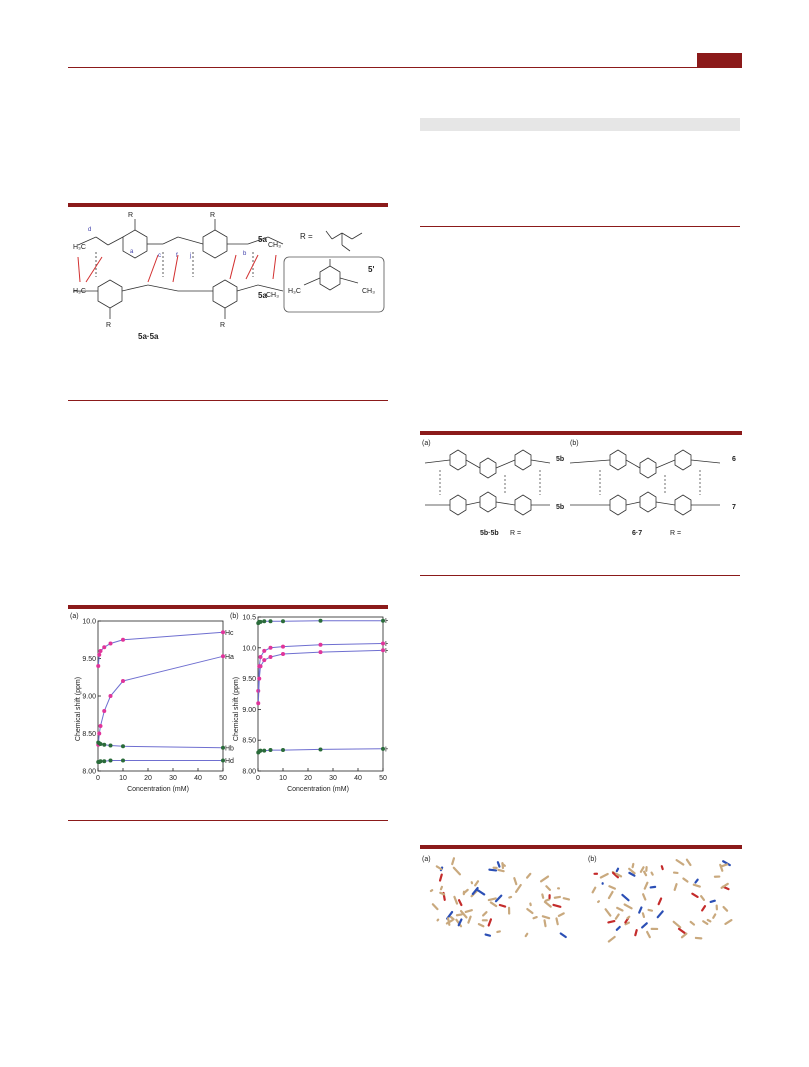  Describe the element at coordinates (258, 778) in the screenshot. I see `x-tick-label: 0` at that location.